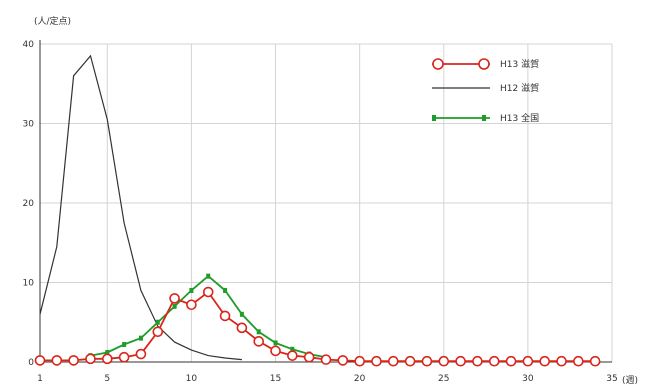  I want to click on y-tick-label: 20, so click(29, 204).